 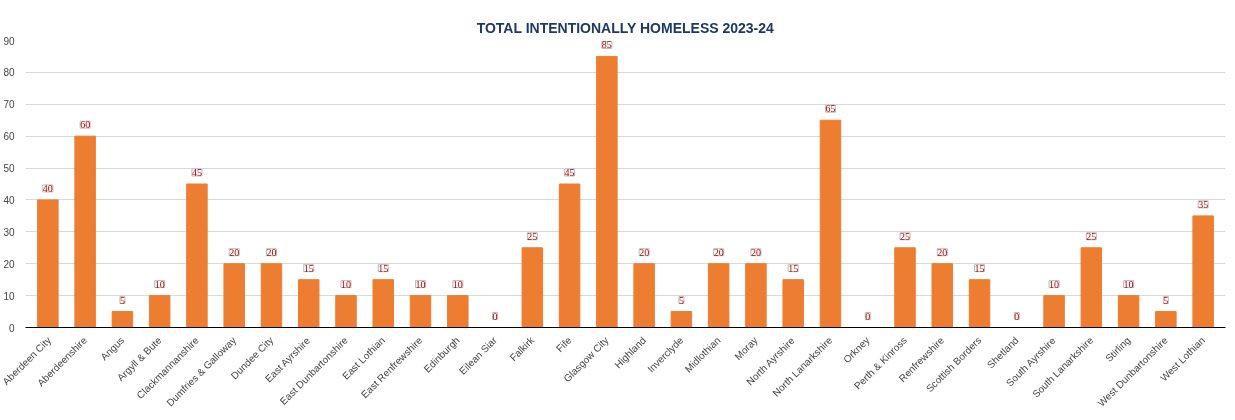 I want to click on y-tick-label: 20, so click(x=9, y=264).